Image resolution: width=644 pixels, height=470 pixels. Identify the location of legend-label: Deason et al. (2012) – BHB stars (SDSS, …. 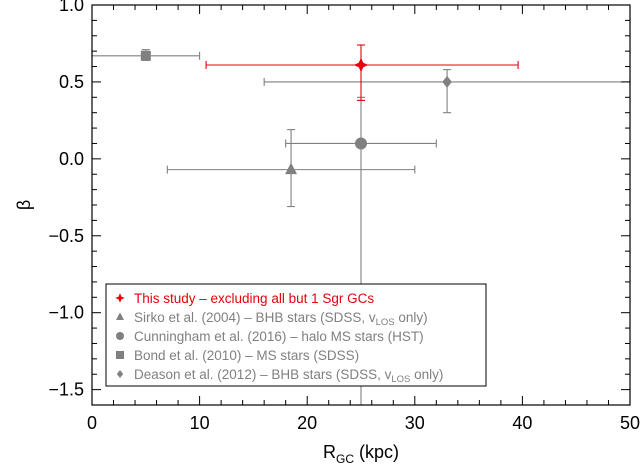
(288, 376).